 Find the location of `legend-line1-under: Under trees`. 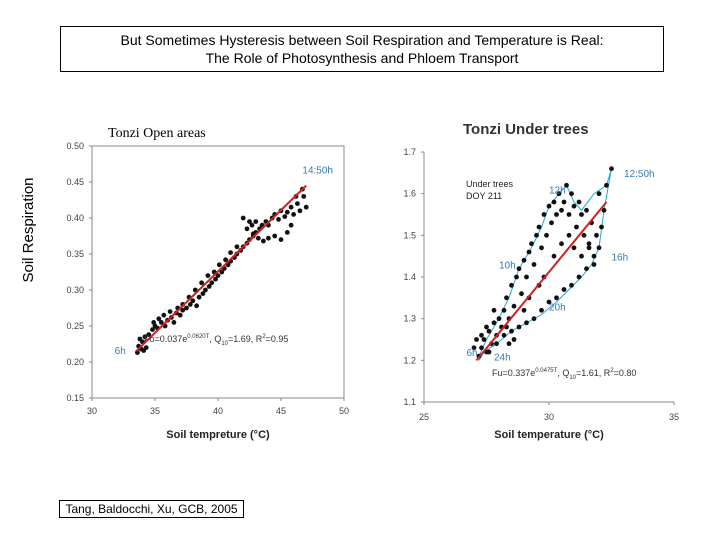

legend-line1-under: Under trees is located at coordinates (490, 184).